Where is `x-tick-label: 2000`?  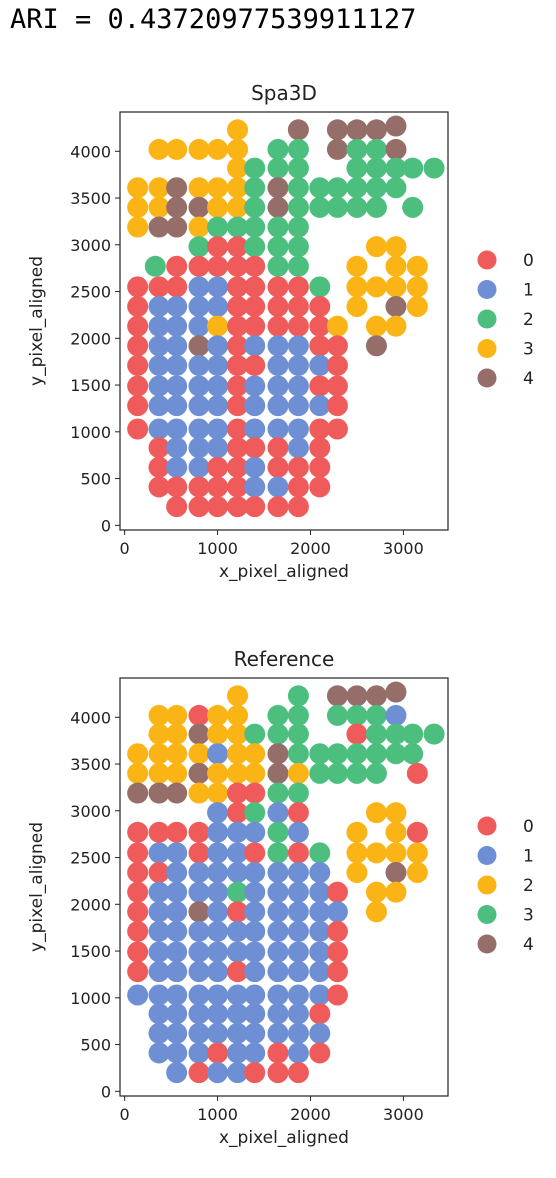
x-tick-label: 2000 is located at coordinates (310, 1114).